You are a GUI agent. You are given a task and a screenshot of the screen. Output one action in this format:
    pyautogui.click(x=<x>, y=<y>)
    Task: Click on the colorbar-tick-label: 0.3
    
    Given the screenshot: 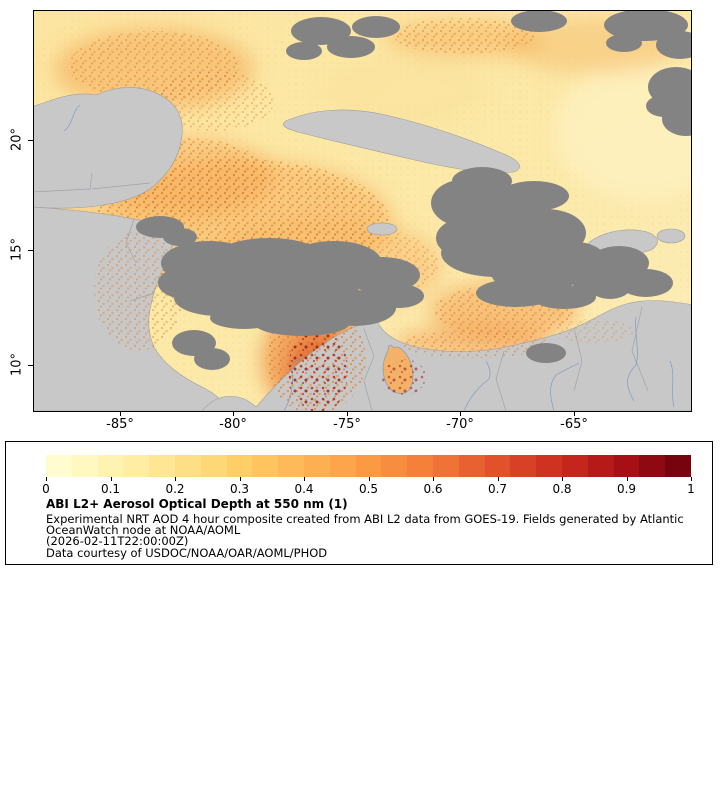 What is the action you would take?
    pyautogui.click(x=239, y=489)
    